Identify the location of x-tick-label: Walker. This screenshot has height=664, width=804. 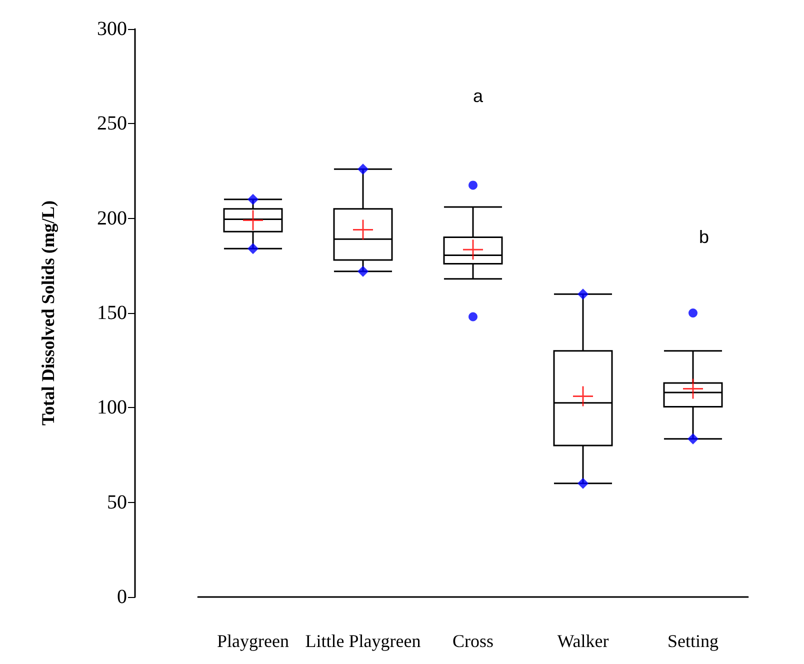
(583, 641).